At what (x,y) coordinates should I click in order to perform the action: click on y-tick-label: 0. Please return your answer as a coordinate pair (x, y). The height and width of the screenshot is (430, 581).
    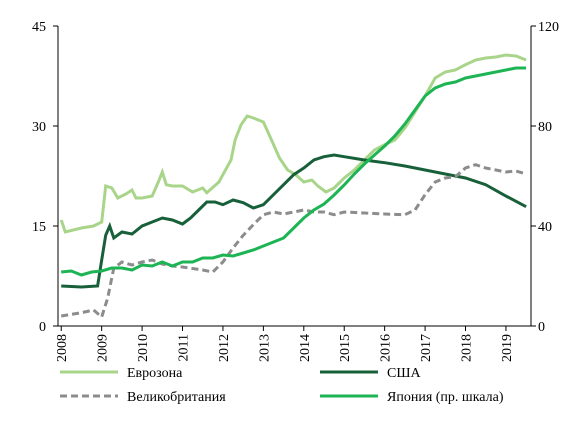
    Looking at the image, I should click on (42, 327).